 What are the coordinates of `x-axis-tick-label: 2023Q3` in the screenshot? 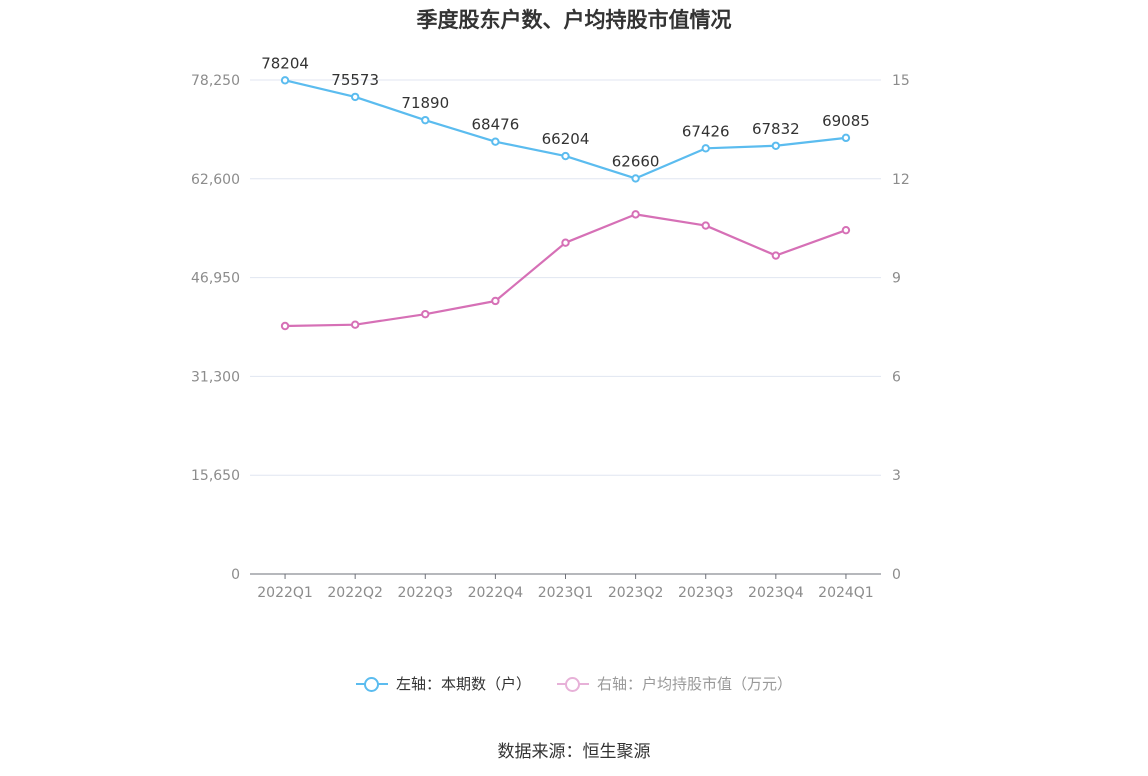 It's located at (706, 593).